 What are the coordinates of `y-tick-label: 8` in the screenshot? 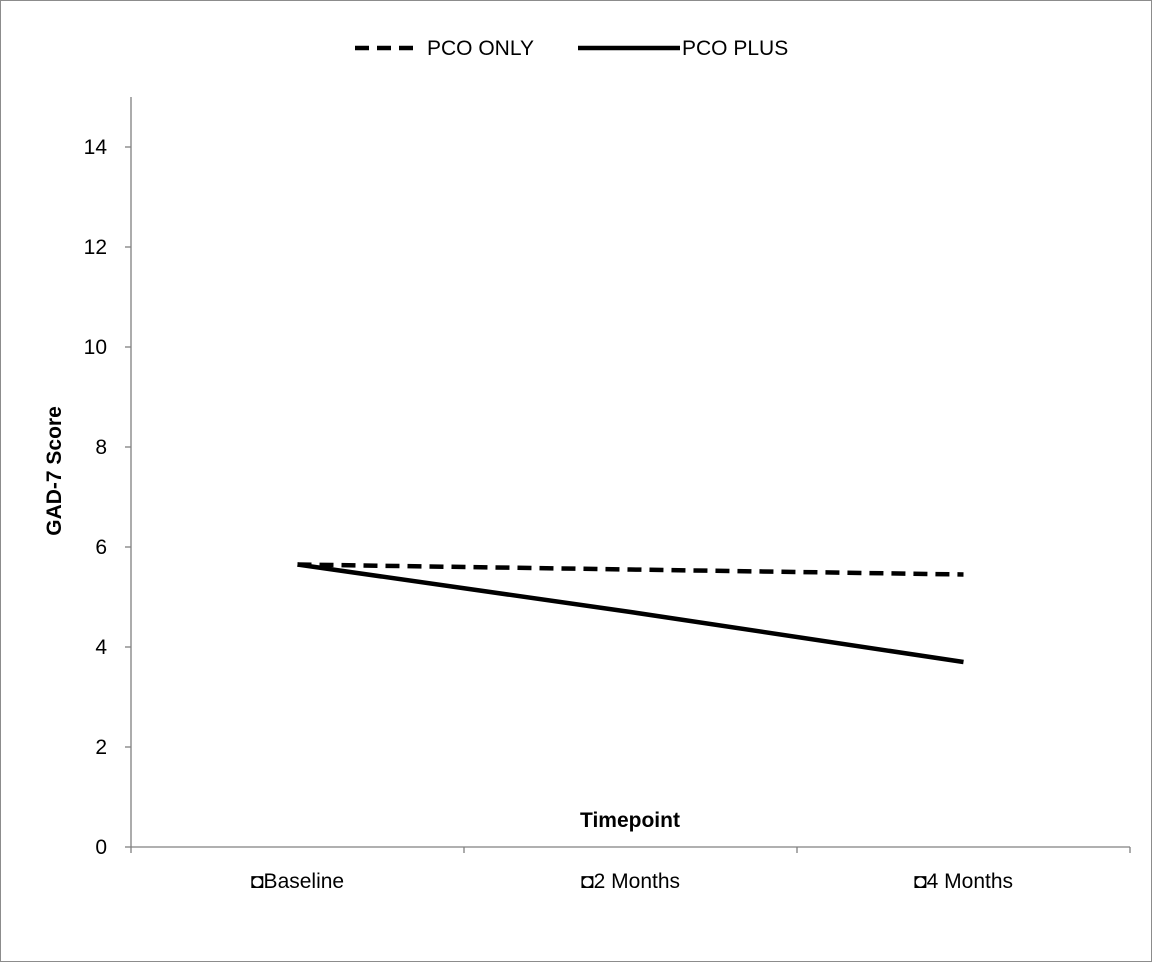 It's located at (101, 447).